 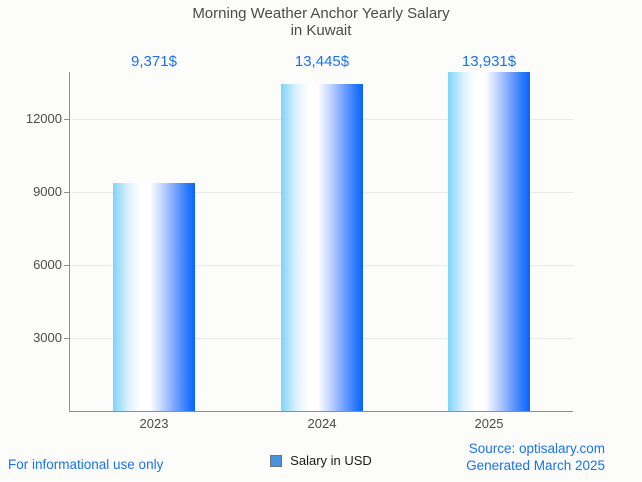 What do you see at coordinates (322, 247) in the screenshot?
I see `bar-2024` at bounding box center [322, 247].